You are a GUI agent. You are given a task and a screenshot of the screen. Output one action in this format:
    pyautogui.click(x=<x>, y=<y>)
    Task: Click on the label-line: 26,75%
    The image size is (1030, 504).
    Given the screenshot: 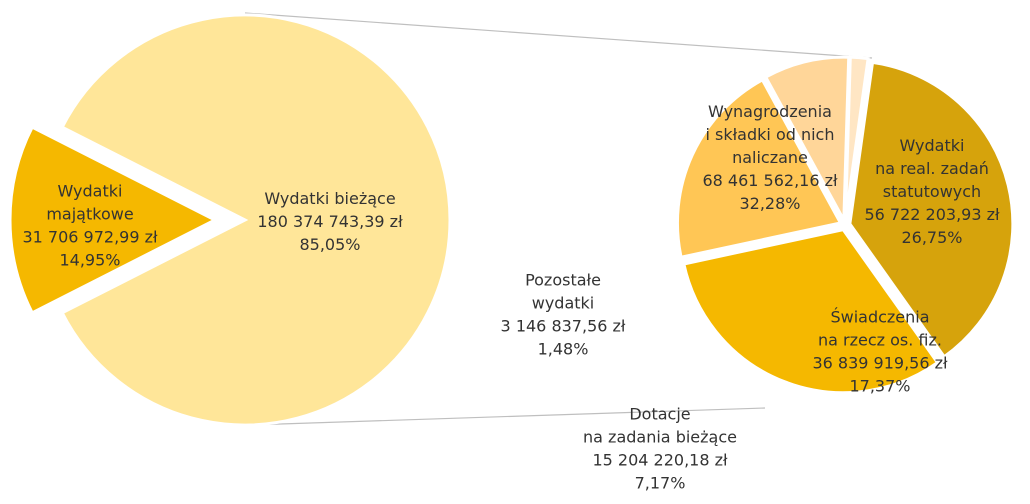 What is the action you would take?
    pyautogui.click(x=931, y=237)
    